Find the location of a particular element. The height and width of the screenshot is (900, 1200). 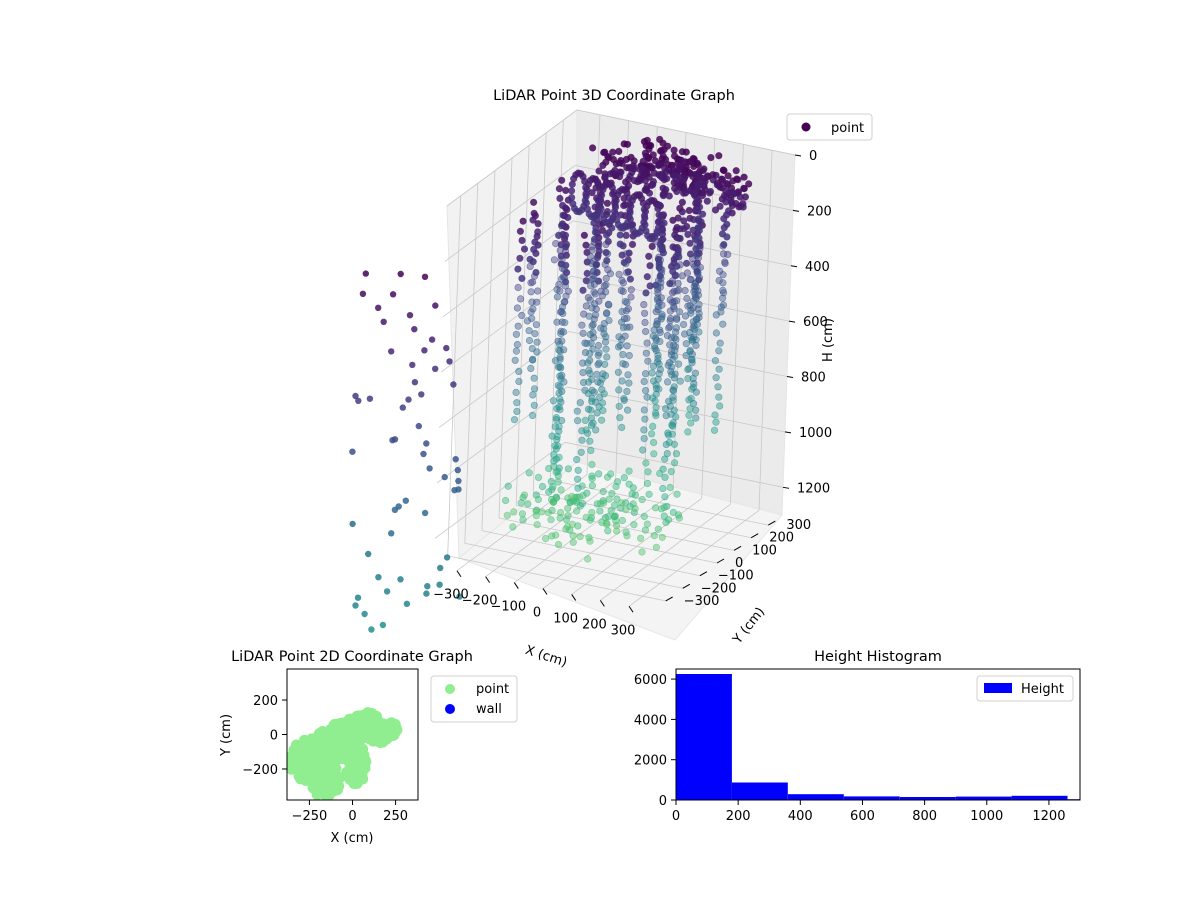

tick-label-3d-x: 100 is located at coordinates (565, 618).